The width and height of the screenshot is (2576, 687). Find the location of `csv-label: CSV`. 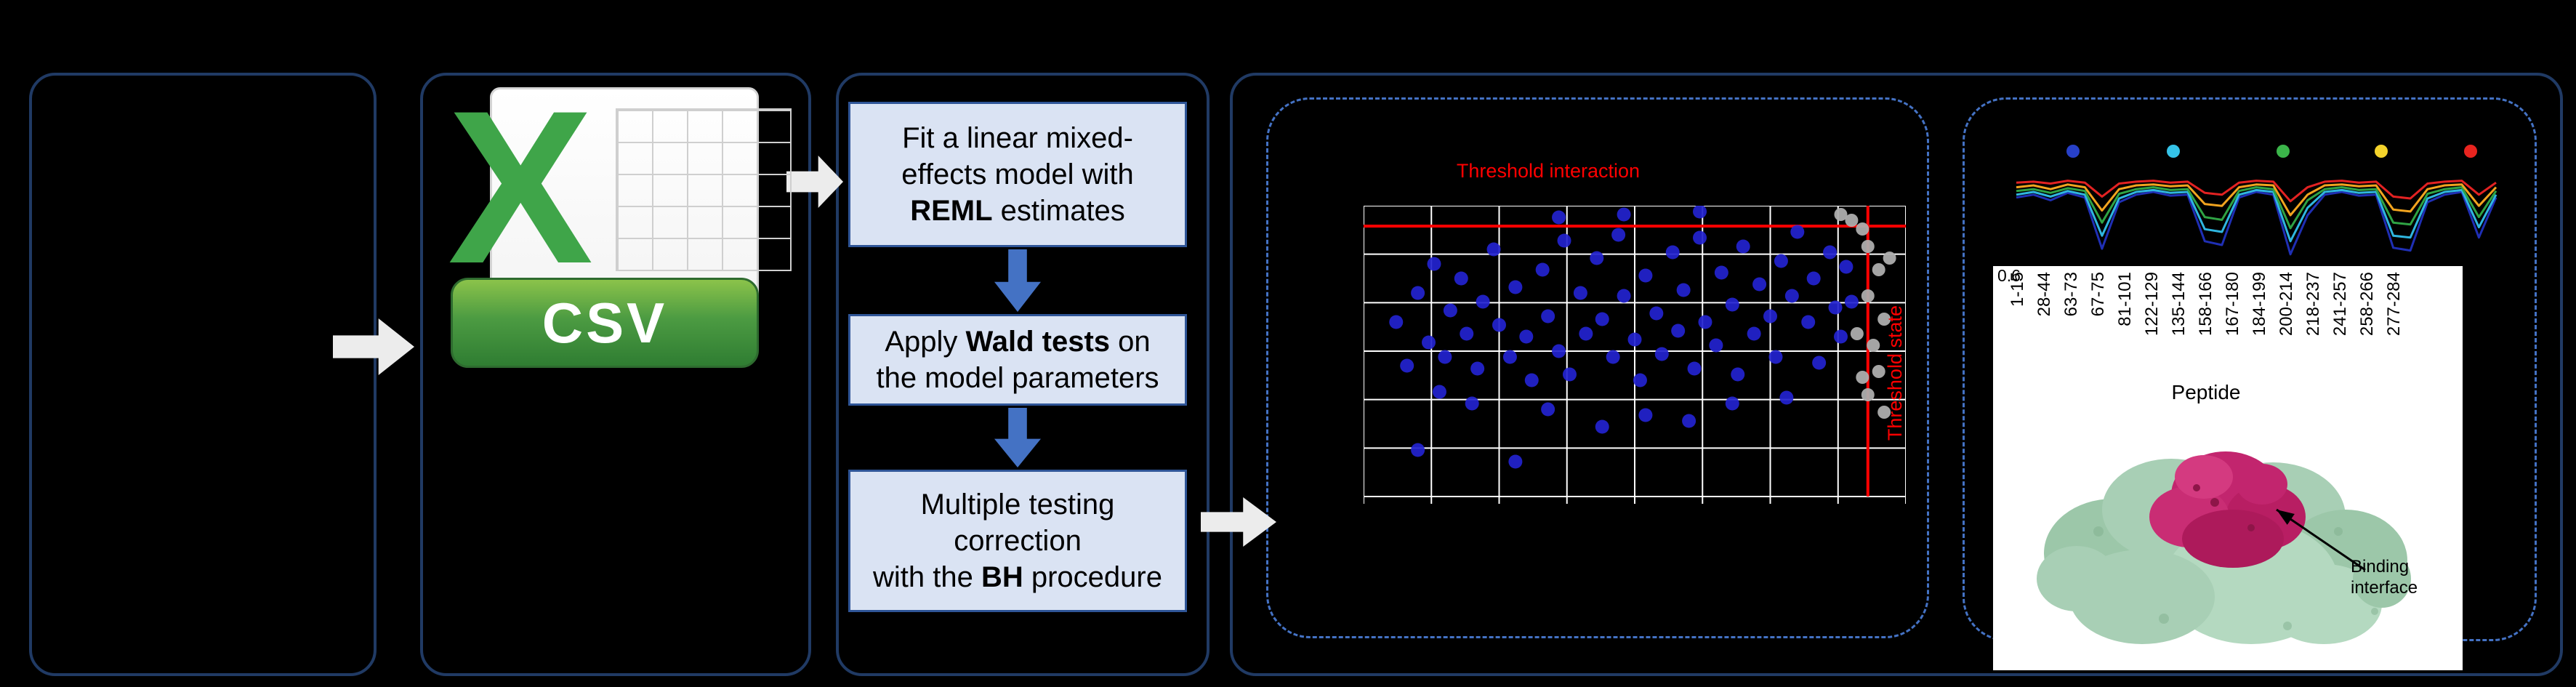

csv-label: CSV is located at coordinates (605, 322).